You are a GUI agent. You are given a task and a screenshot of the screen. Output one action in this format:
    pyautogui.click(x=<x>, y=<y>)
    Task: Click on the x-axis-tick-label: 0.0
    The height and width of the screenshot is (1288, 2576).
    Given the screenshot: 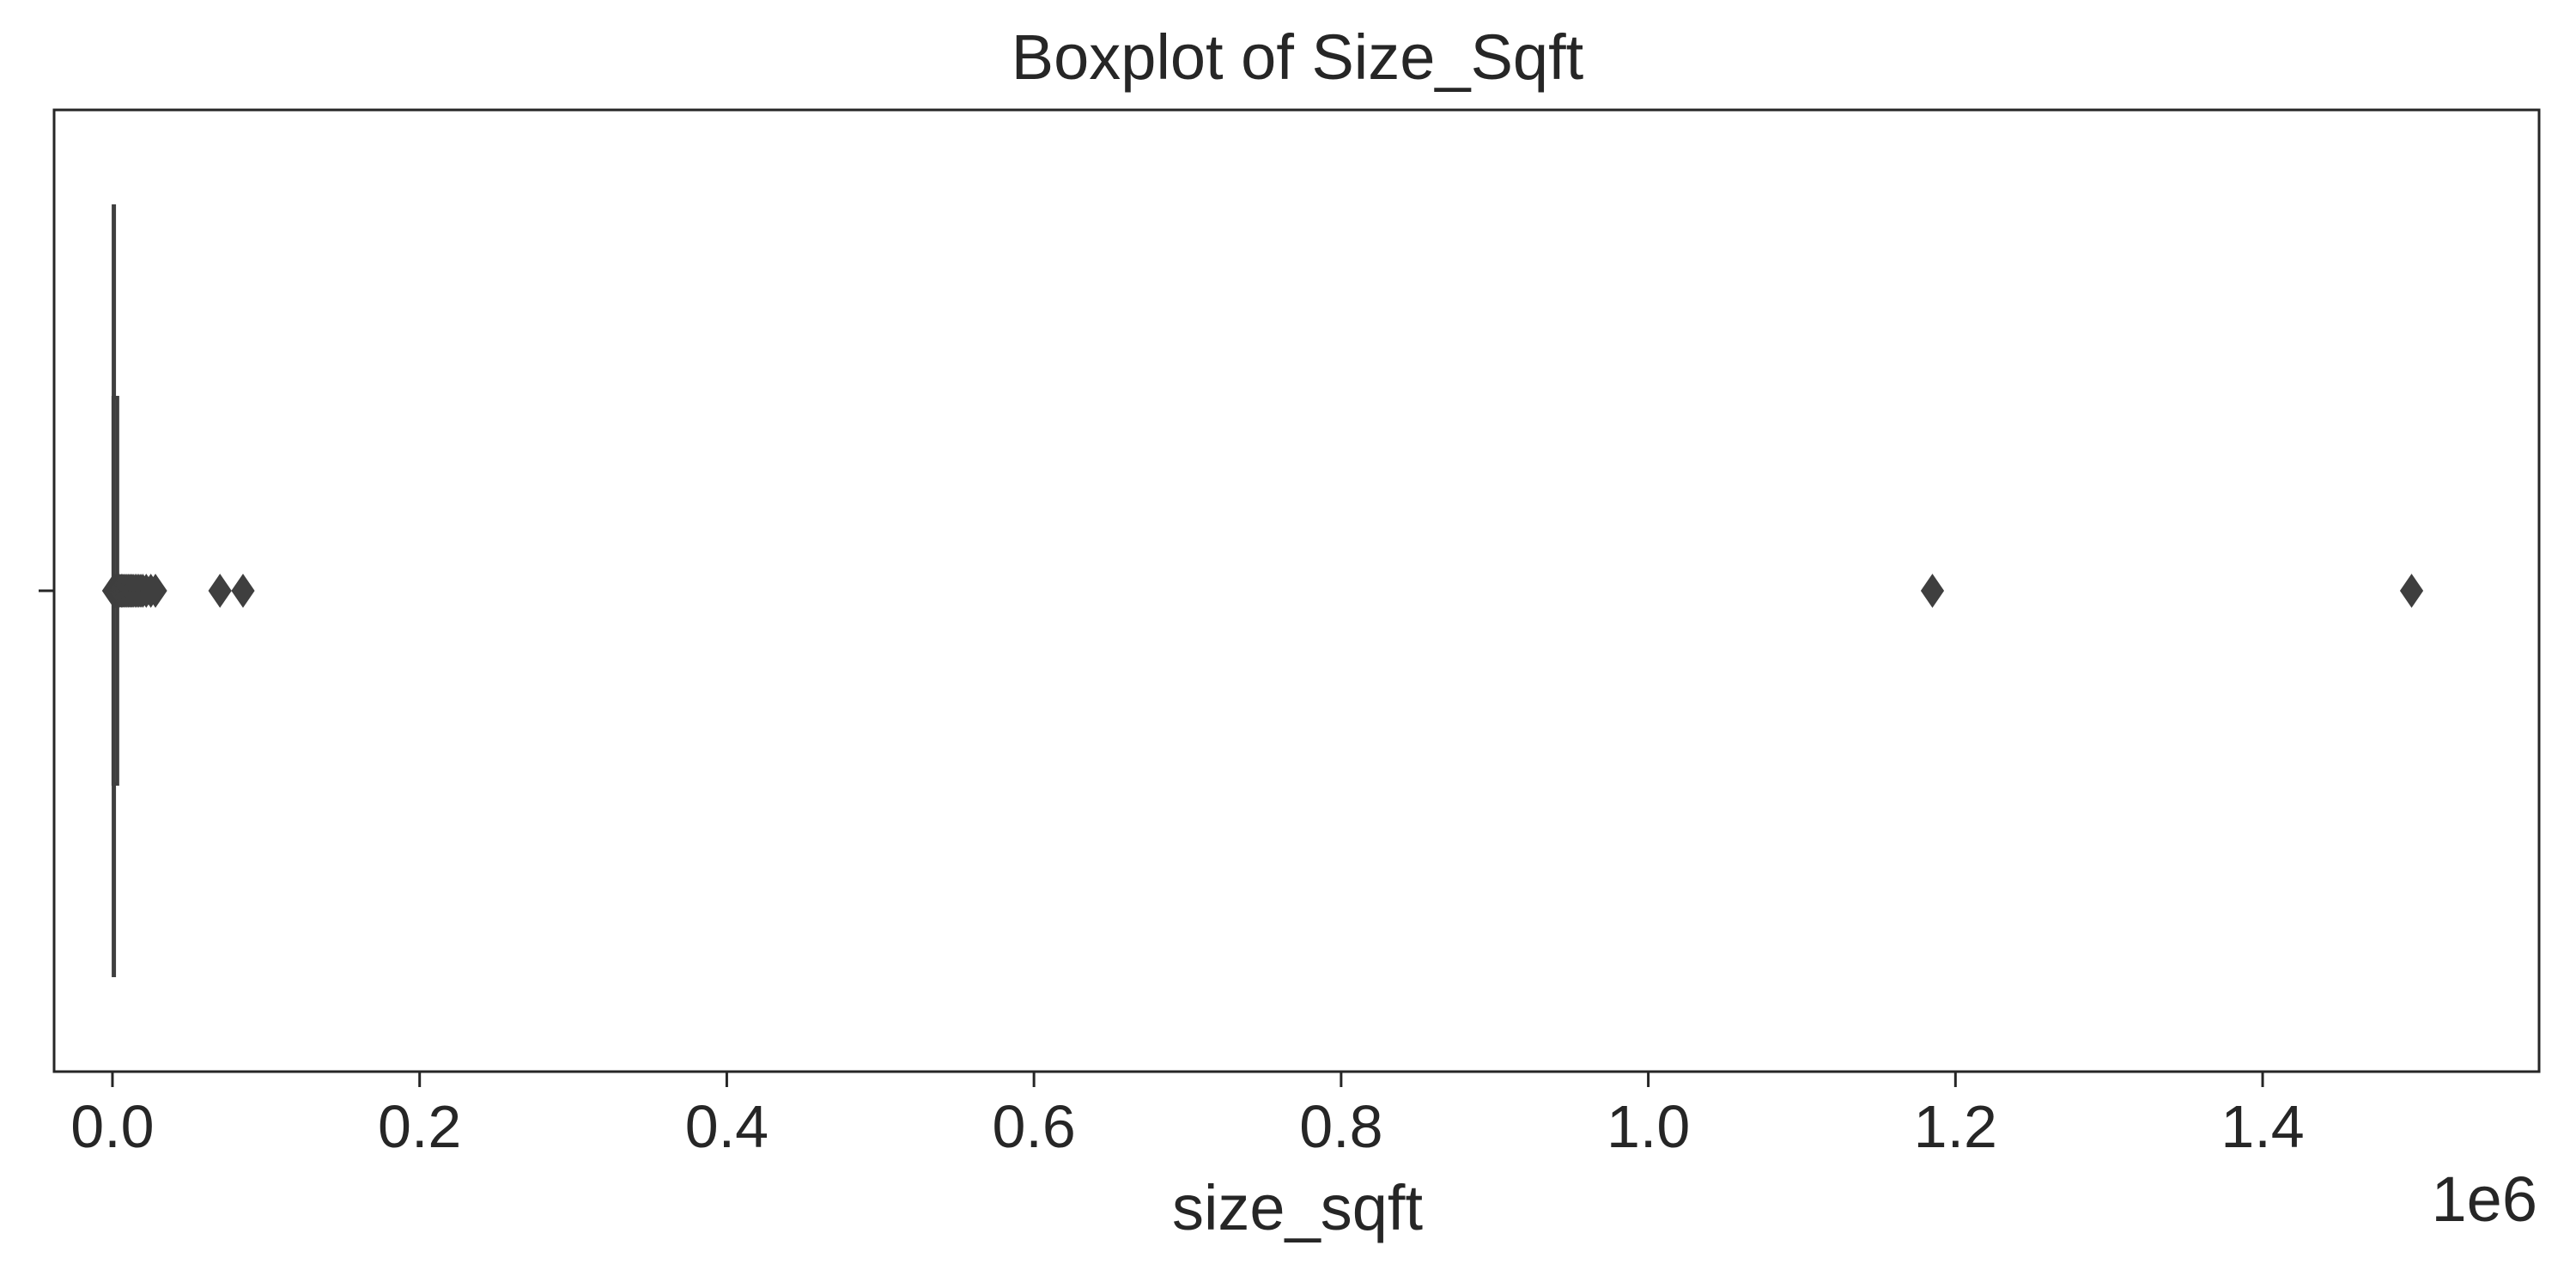 What is the action you would take?
    pyautogui.click(x=112, y=1126)
    